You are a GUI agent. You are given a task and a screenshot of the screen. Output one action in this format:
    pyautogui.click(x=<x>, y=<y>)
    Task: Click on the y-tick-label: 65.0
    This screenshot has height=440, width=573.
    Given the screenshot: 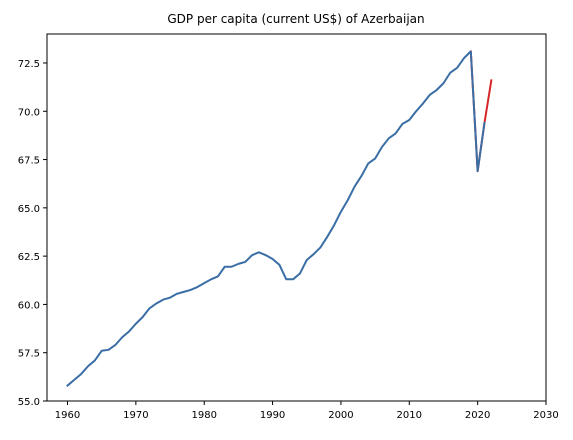 What is the action you would take?
    pyautogui.click(x=29, y=209)
    